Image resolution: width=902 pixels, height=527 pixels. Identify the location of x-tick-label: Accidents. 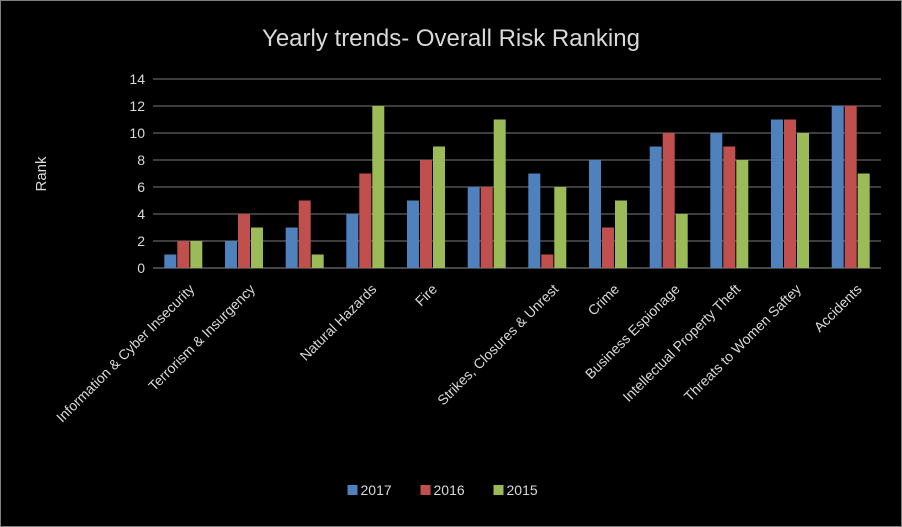
(838, 308).